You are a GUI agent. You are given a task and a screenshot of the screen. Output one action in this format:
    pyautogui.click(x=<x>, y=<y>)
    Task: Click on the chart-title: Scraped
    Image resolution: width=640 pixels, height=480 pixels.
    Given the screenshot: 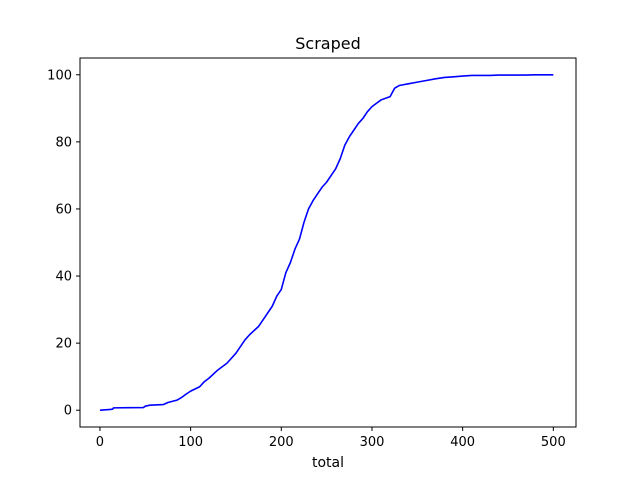 What is the action you would take?
    pyautogui.click(x=328, y=43)
    